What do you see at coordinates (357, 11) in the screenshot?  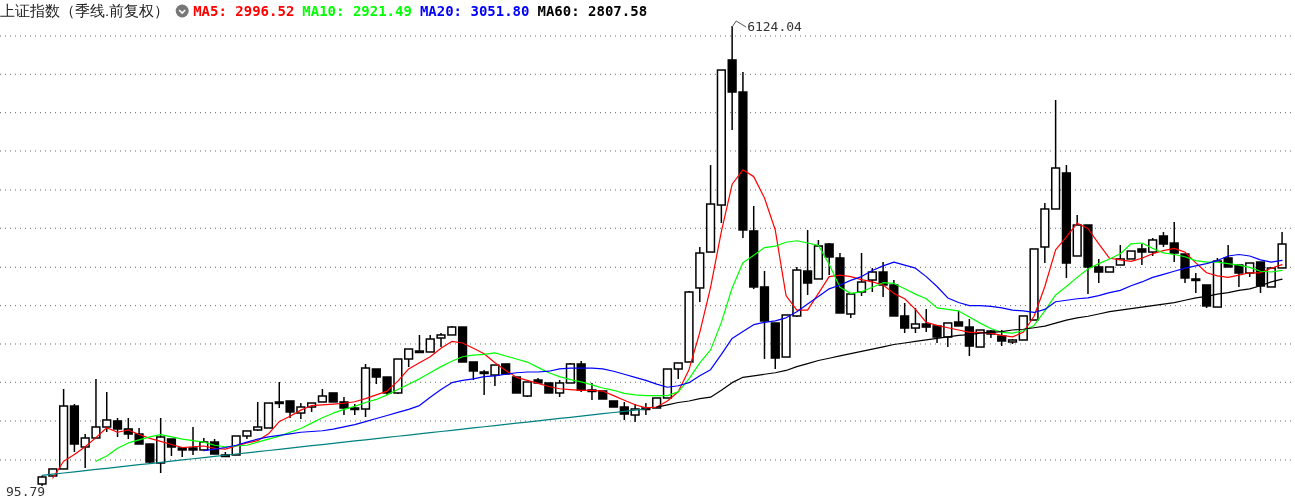 I see `text: MA10: 2921.49` at bounding box center [357, 11].